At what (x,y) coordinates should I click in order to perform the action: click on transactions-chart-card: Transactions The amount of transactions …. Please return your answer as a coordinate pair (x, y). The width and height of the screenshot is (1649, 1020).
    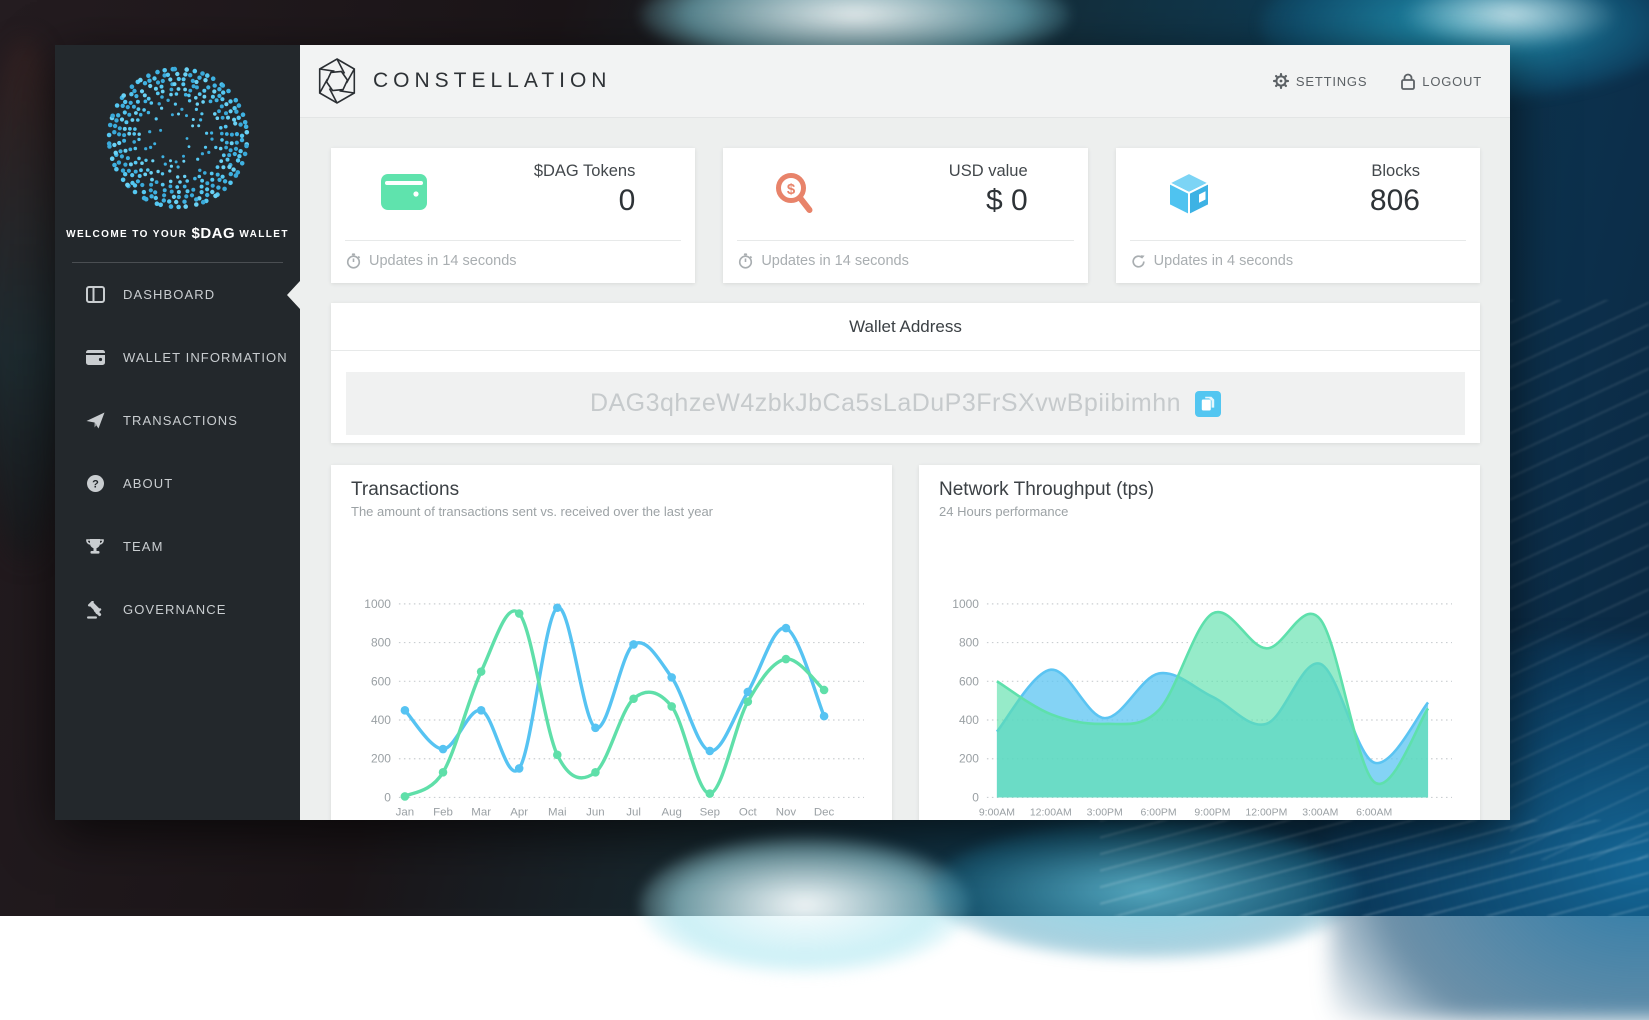
    Looking at the image, I should click on (611, 642).